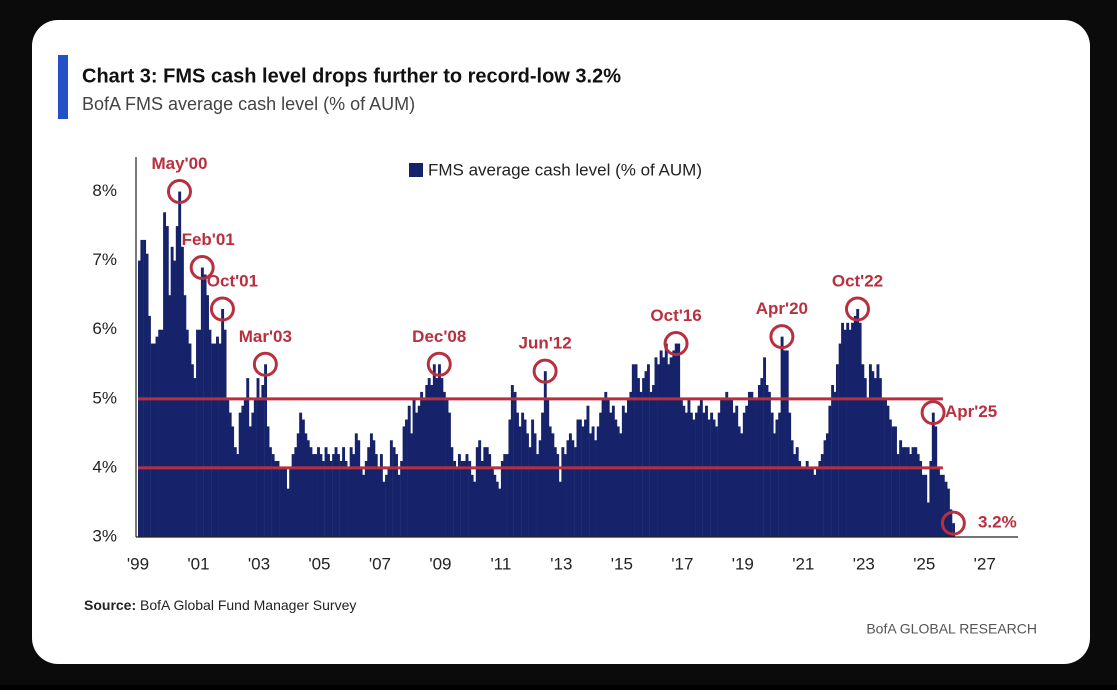 This screenshot has height=690, width=1117. Describe the element at coordinates (561, 563) in the screenshot. I see `x-tick-label: '13` at that location.